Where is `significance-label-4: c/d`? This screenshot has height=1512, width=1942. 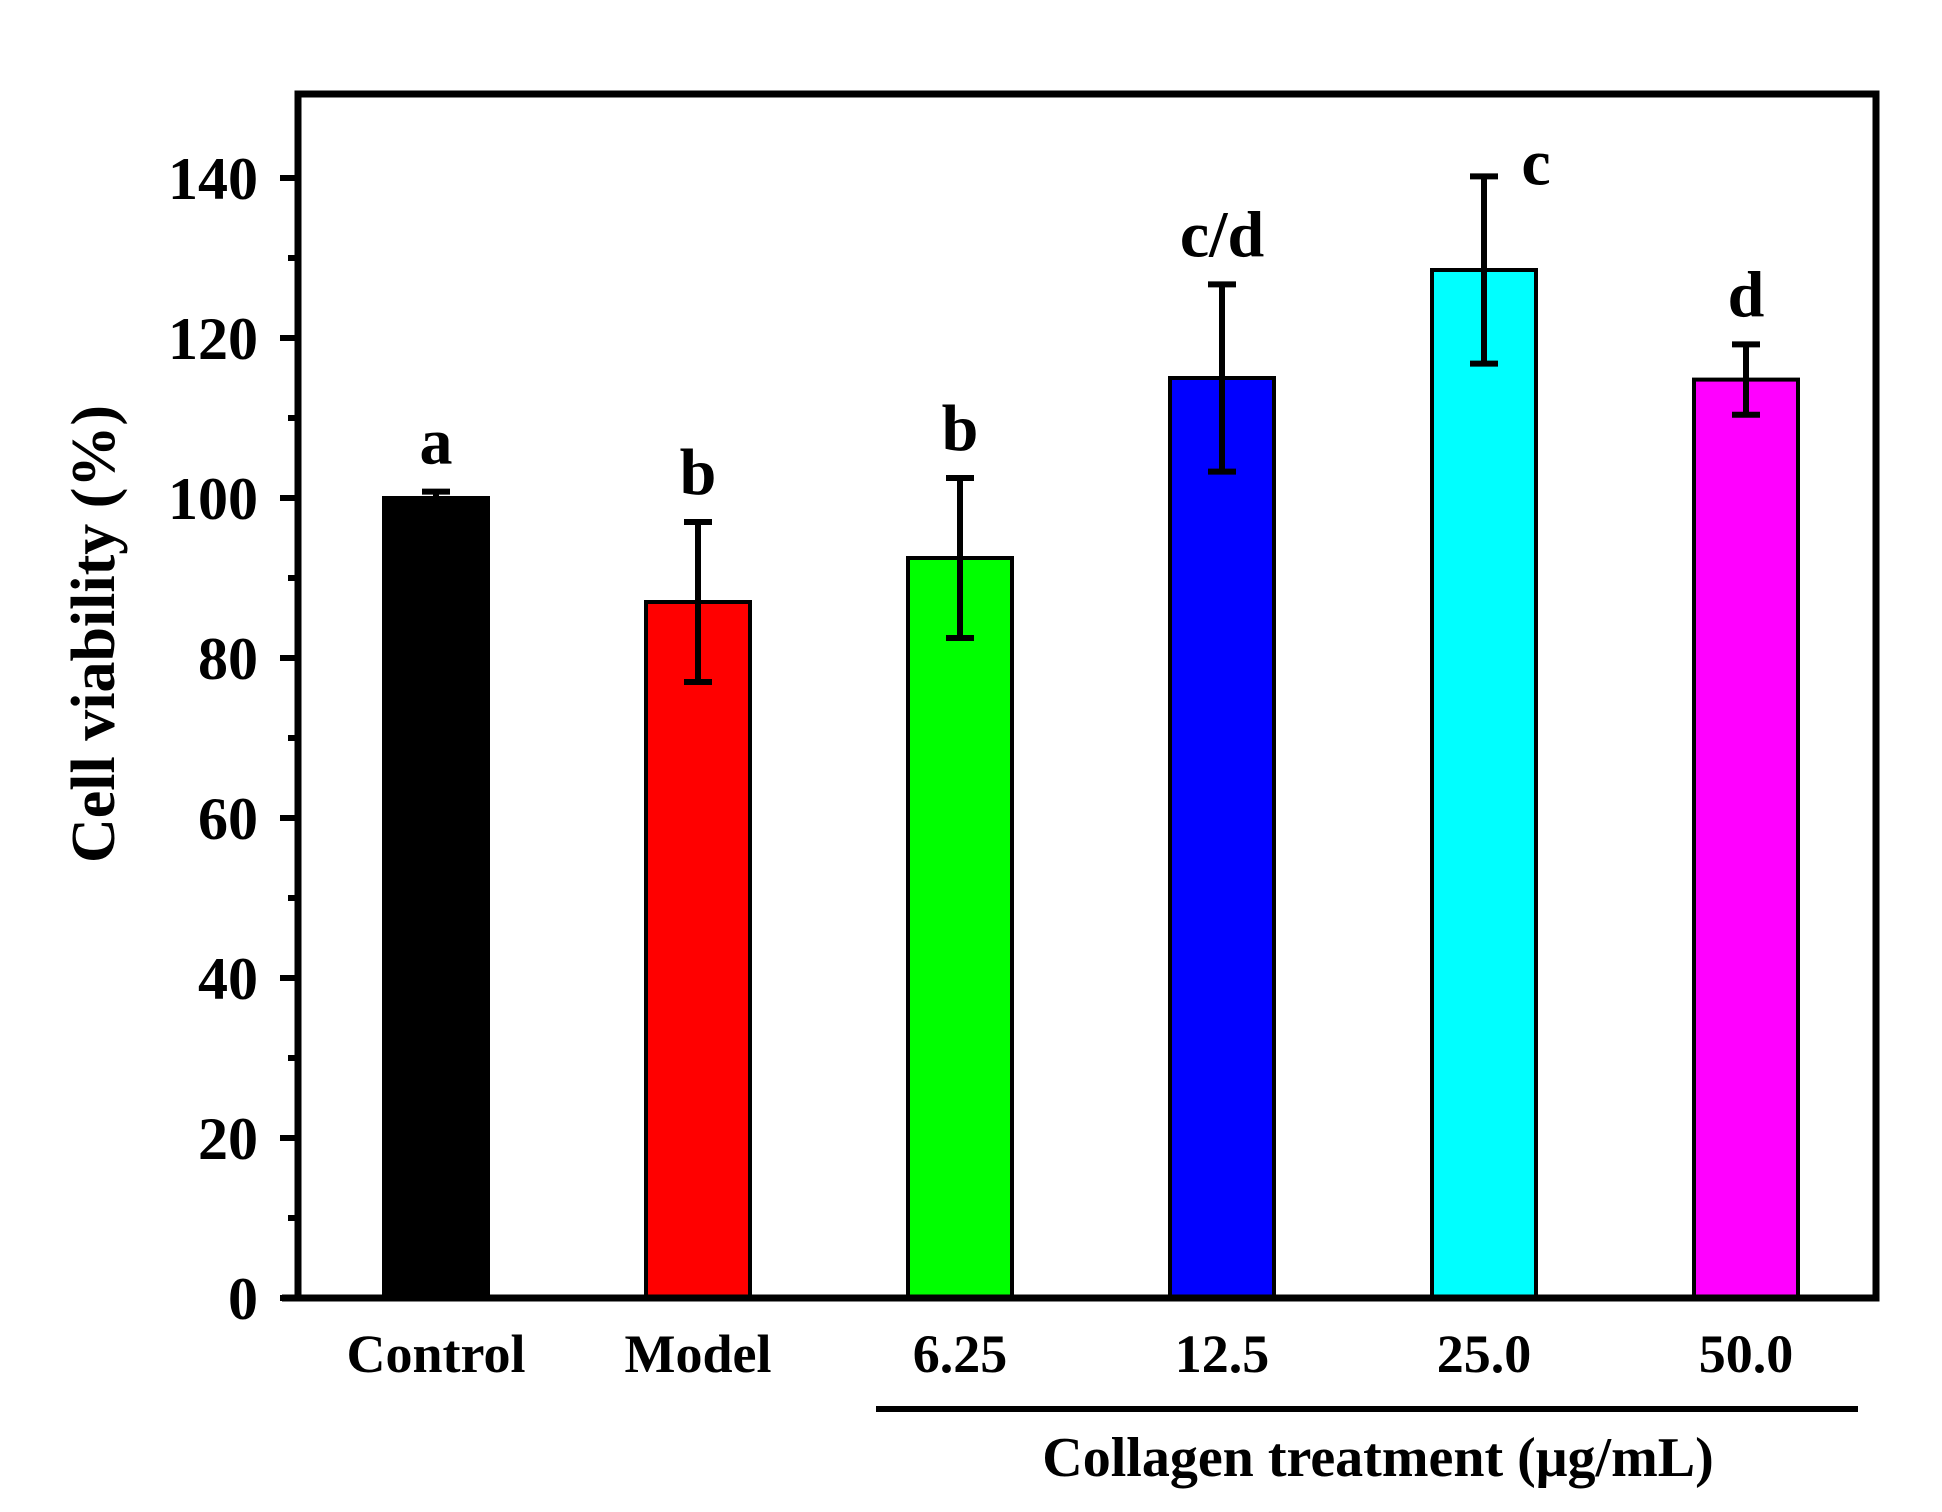
significance-label-4: c/d is located at coordinates (1222, 234).